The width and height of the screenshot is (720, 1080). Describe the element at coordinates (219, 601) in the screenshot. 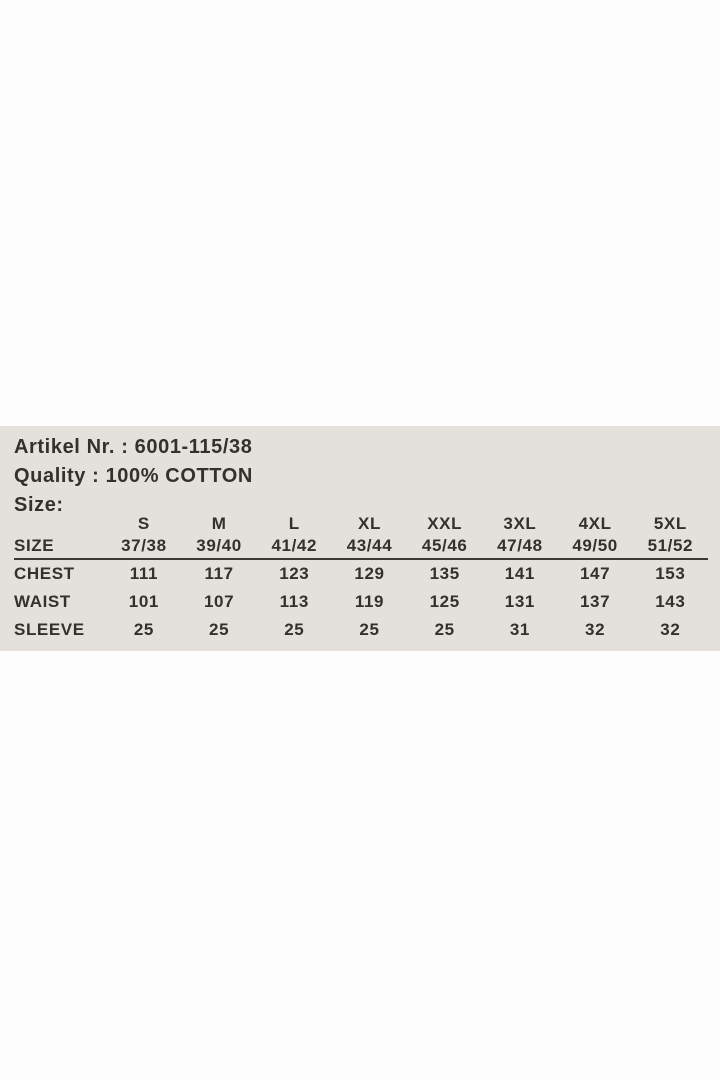

I see `waist-value-cell: 107` at that location.